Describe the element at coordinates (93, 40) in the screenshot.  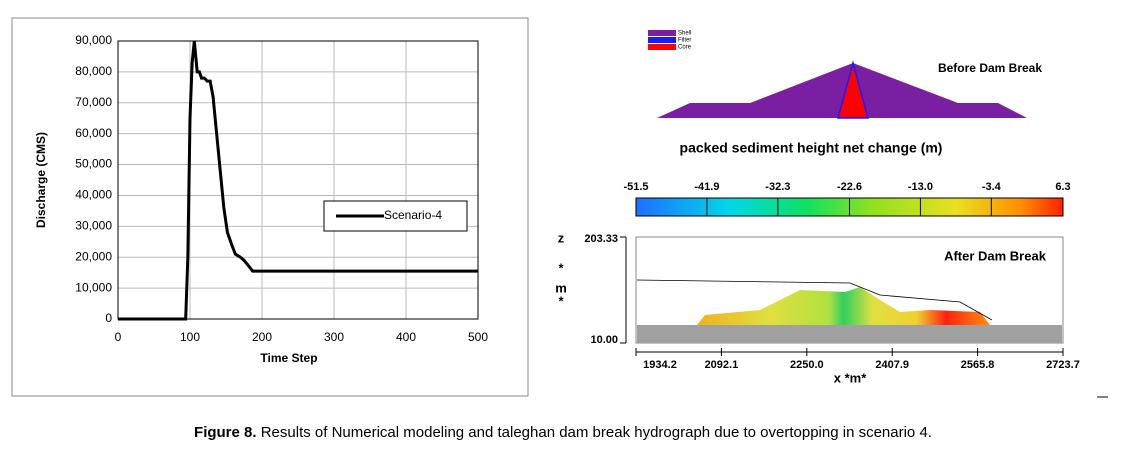
I see `y-tick-label: 90,000` at that location.